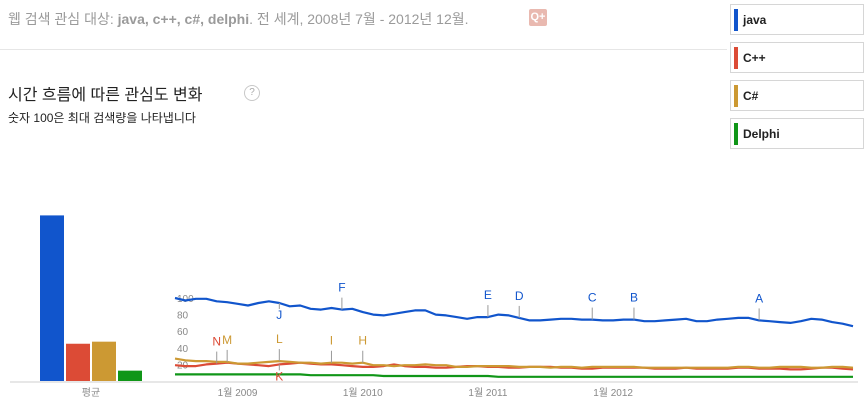 The image size is (868, 413). What do you see at coordinates (63, 19) in the screenshot?
I see `query-prefix: 웹 검색 관심 대상:` at bounding box center [63, 19].